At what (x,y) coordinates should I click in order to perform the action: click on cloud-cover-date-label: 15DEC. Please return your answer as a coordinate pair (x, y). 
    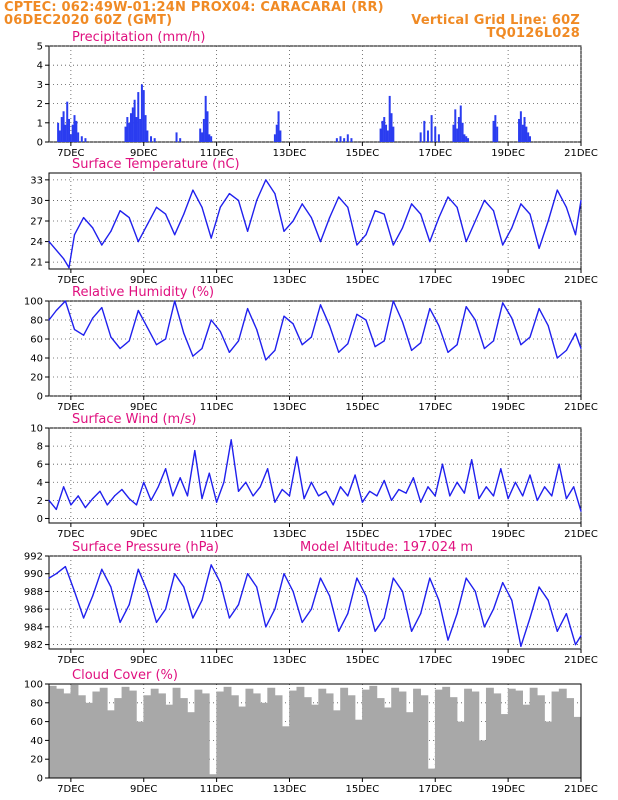
    Looking at the image, I should click on (363, 789).